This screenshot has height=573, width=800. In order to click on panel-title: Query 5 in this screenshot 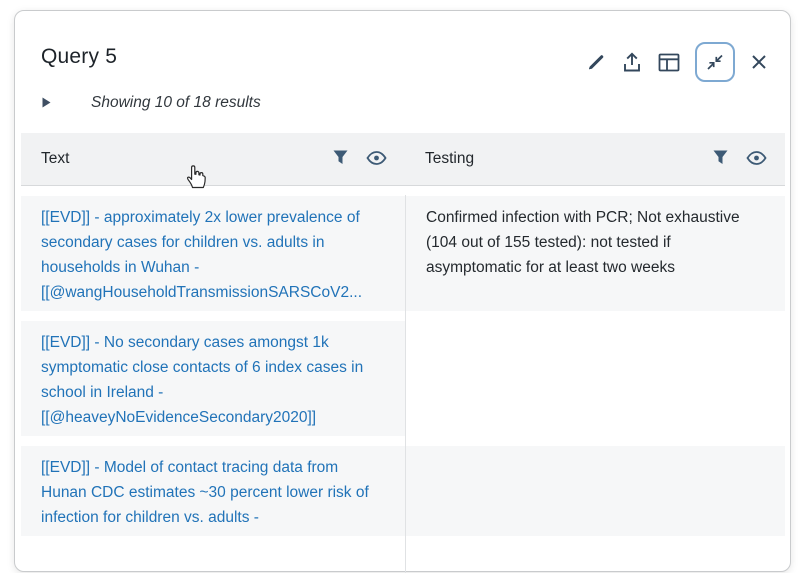, I will do `click(79, 56)`.